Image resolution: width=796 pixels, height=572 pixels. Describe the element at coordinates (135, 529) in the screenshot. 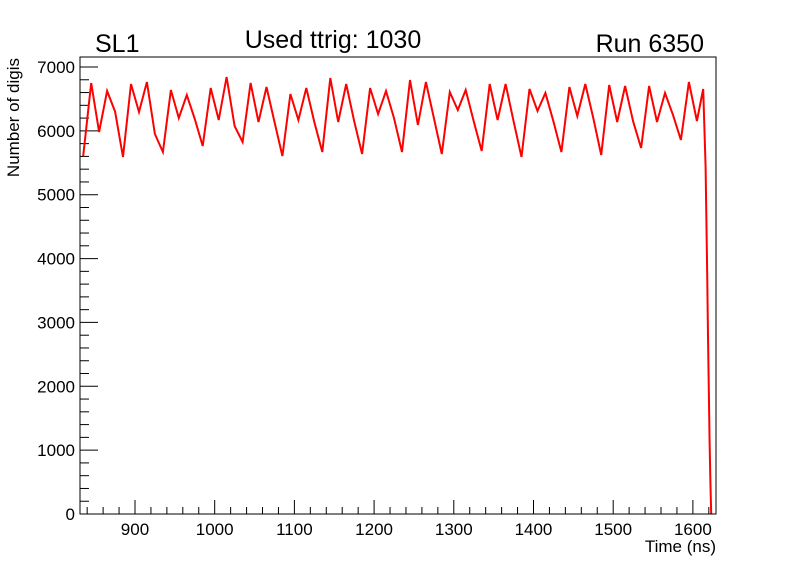

I see `x-tick-label: 900` at that location.